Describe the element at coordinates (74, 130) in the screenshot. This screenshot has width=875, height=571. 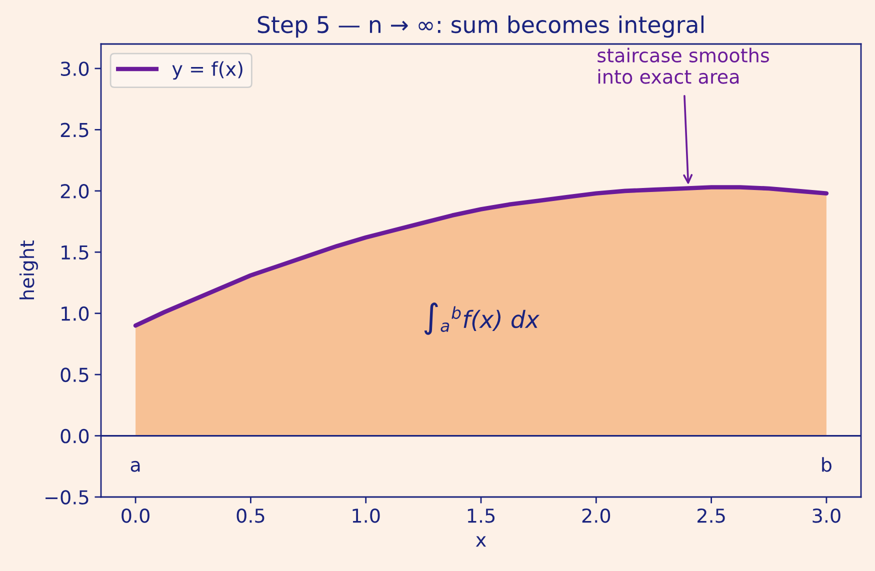
I see `y-tick-label: 2.5` at that location.